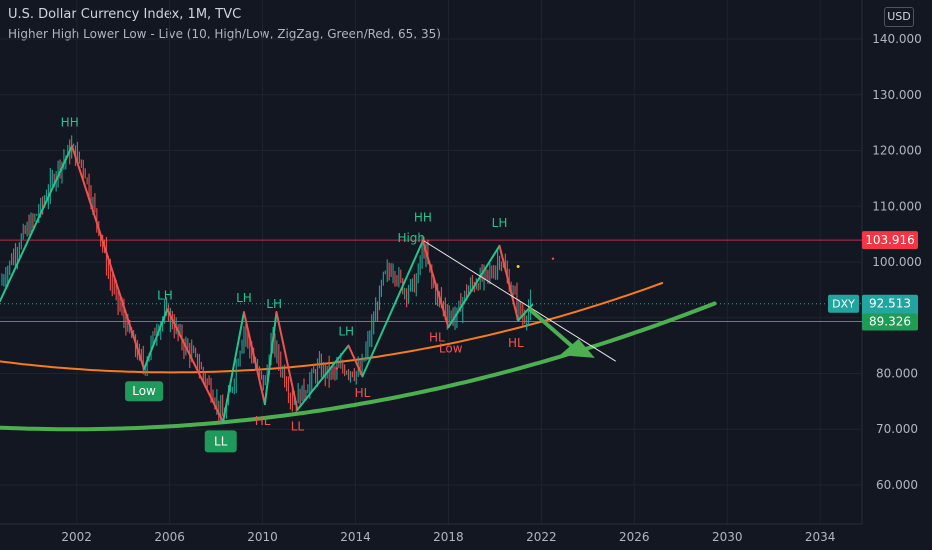  I want to click on levels, so click(431, 281).